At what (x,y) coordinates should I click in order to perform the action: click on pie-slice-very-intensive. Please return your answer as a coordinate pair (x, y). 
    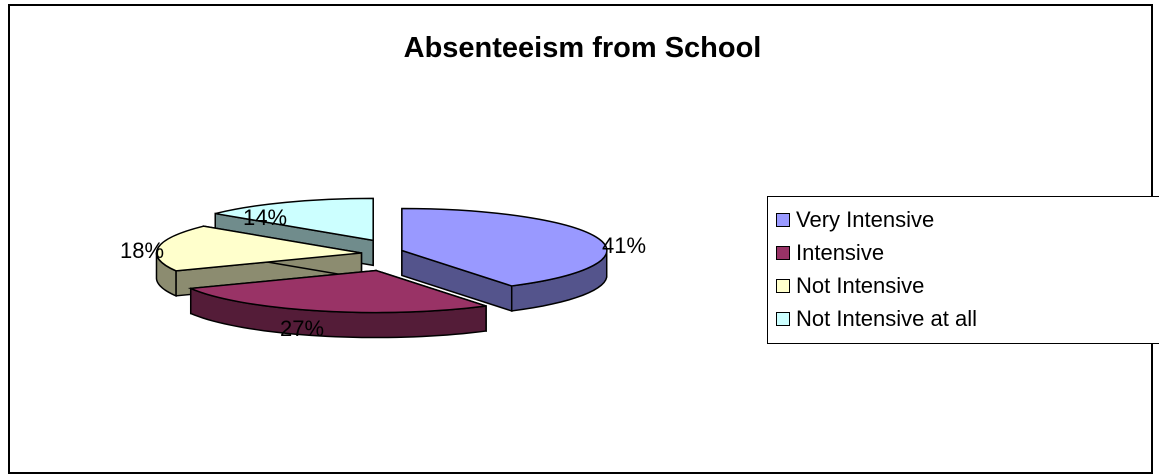
    Looking at the image, I should click on (504, 259).